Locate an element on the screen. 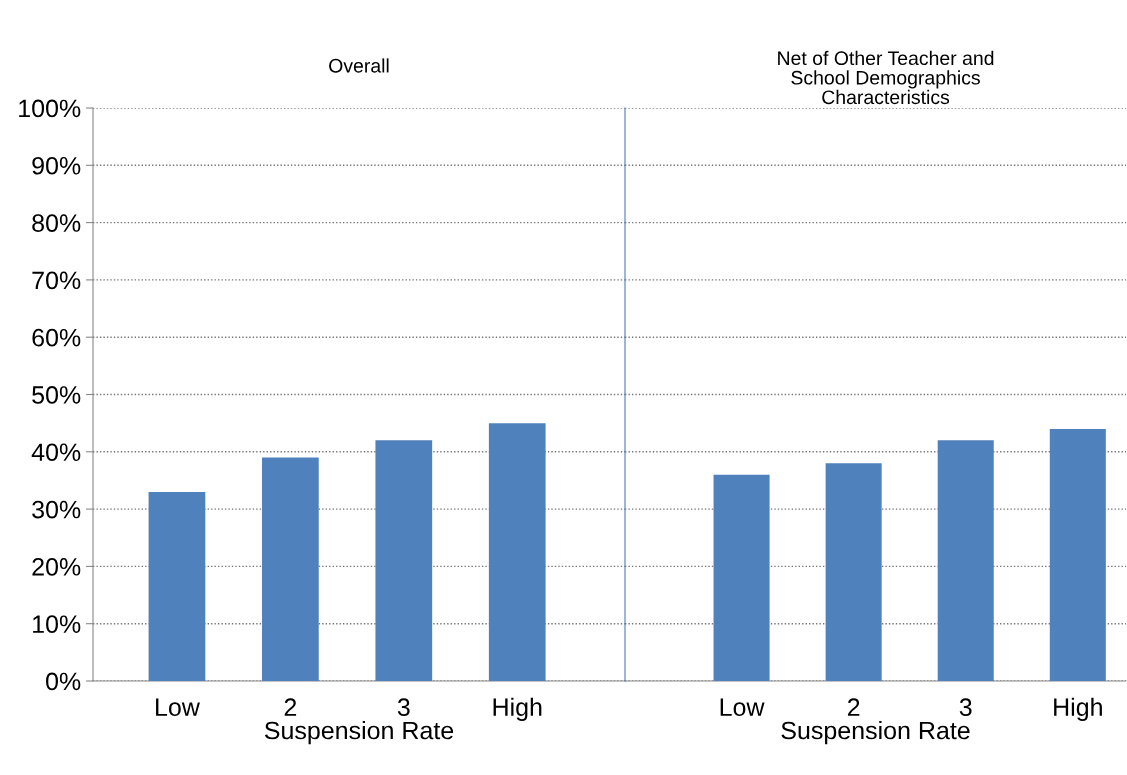  y-tick-label: 40% is located at coordinates (56, 452).